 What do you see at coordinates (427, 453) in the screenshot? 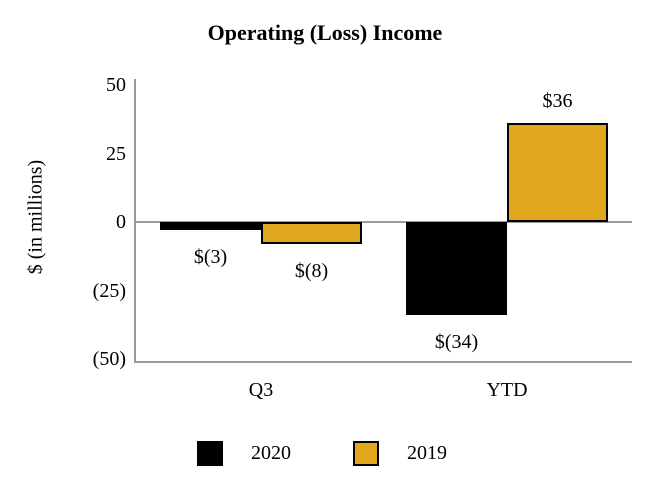
I see `legend-label-2019: 2019` at bounding box center [427, 453].